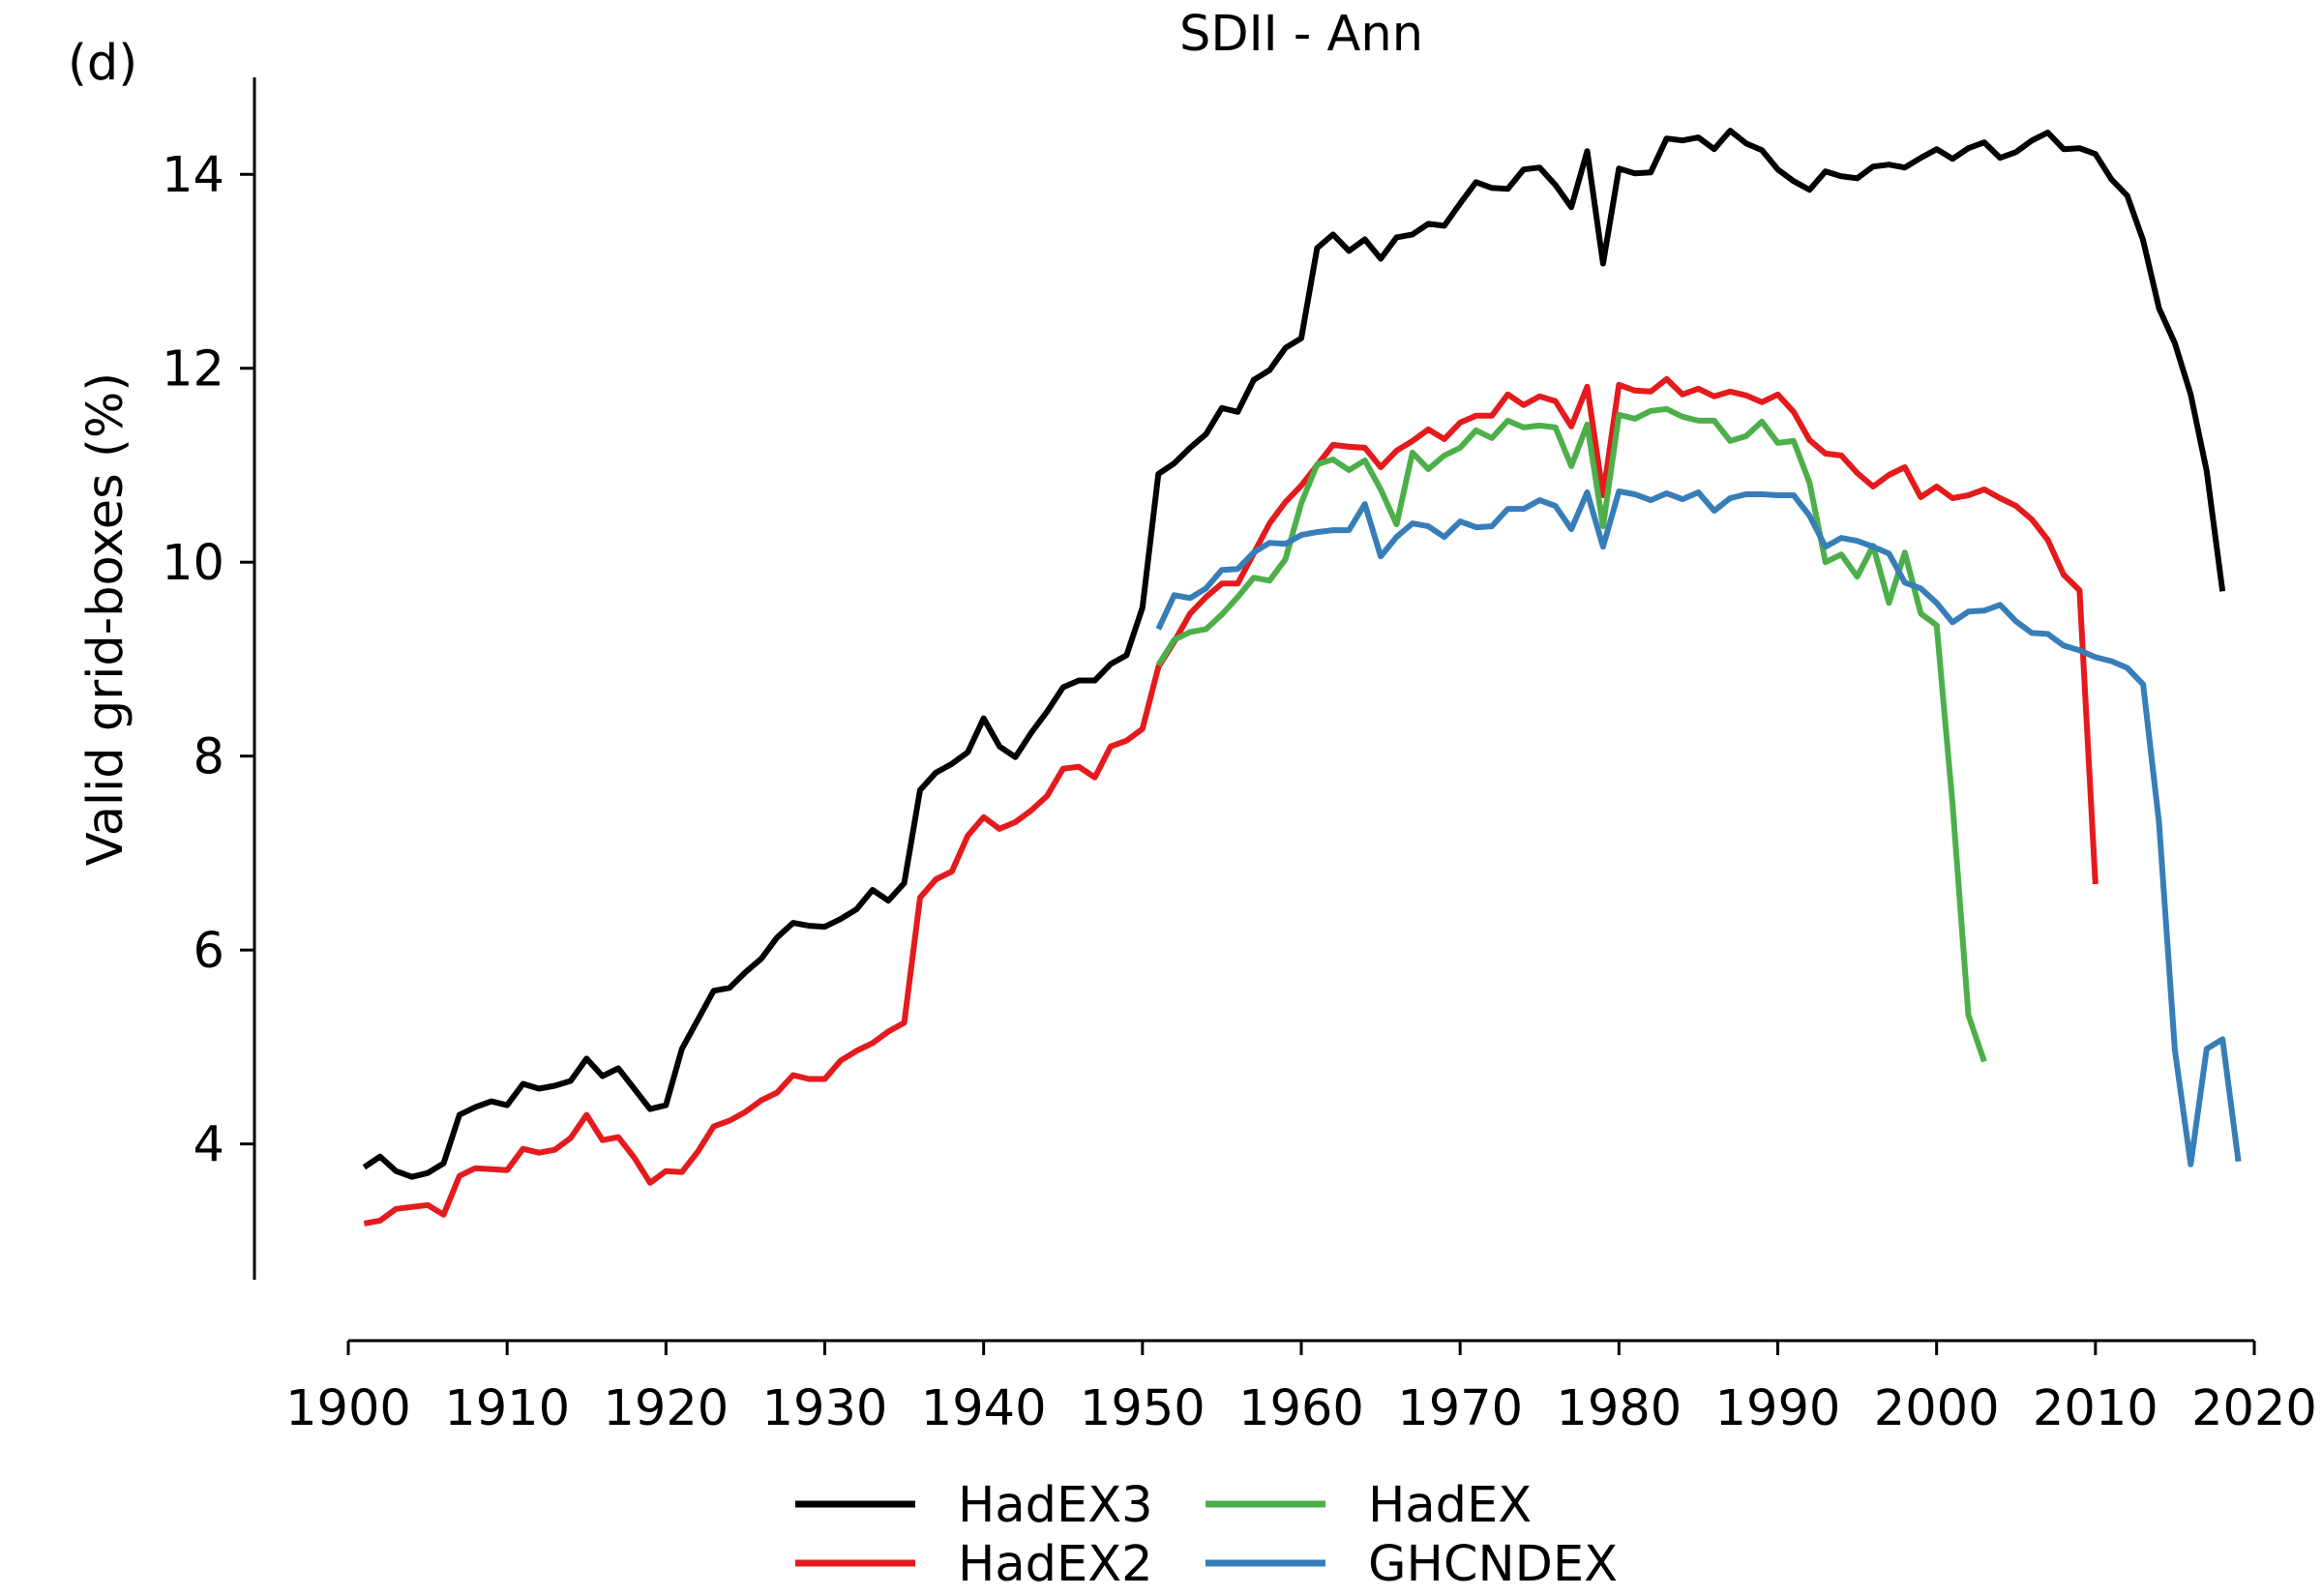  Describe the element at coordinates (1619, 1408) in the screenshot. I see `x-tick-label: 1980` at that location.